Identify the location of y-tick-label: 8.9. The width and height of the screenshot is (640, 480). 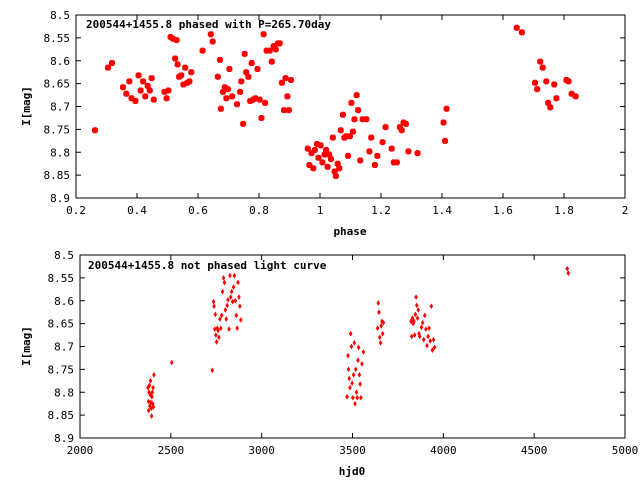
(64, 438).